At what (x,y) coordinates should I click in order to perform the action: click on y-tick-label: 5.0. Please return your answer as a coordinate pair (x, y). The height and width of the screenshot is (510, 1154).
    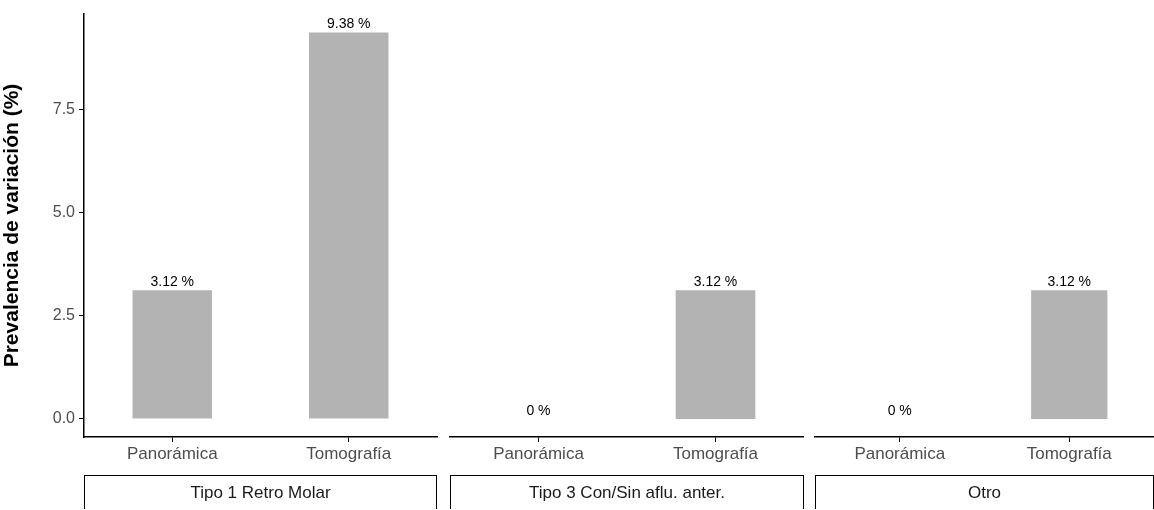
    Looking at the image, I should click on (64, 212).